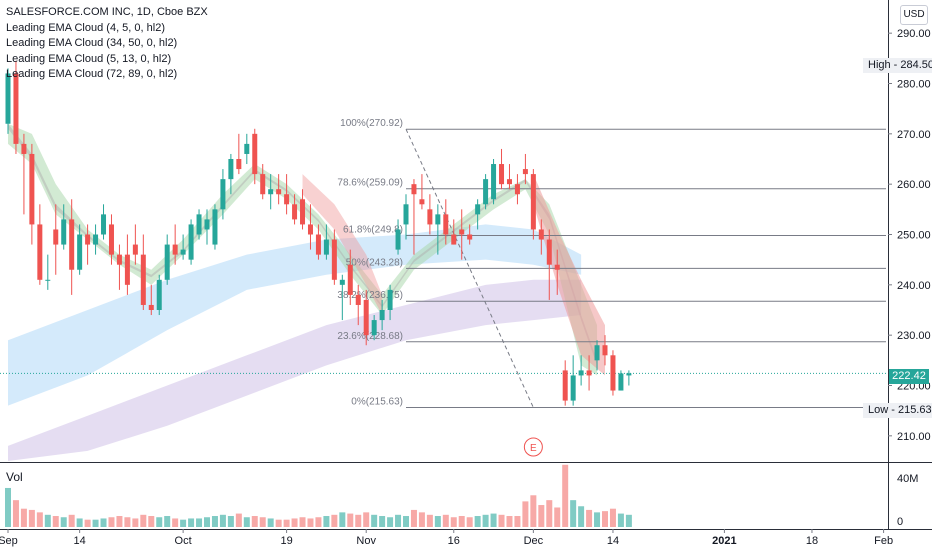 This screenshot has height=550, width=932. What do you see at coordinates (914, 15) in the screenshot?
I see `currency-button: USD` at bounding box center [914, 15].